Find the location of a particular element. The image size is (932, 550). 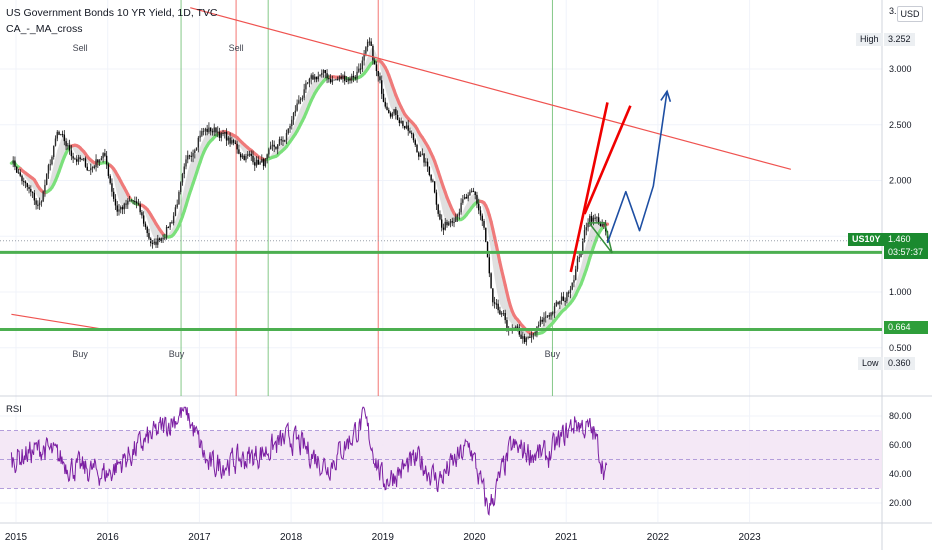

currency-button: USD is located at coordinates (910, 14).